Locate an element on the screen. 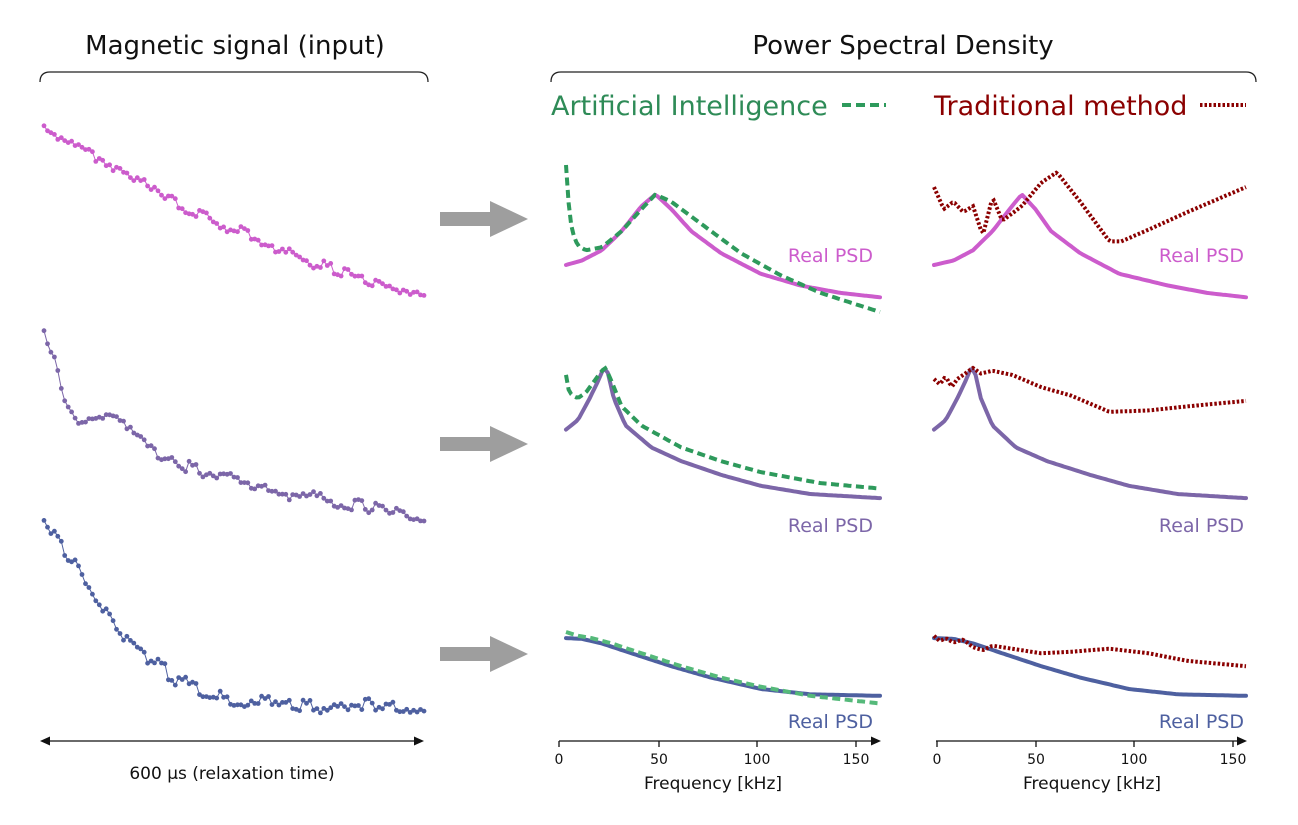 The image size is (1298, 825). signal-line is located at coordinates (234, 210).